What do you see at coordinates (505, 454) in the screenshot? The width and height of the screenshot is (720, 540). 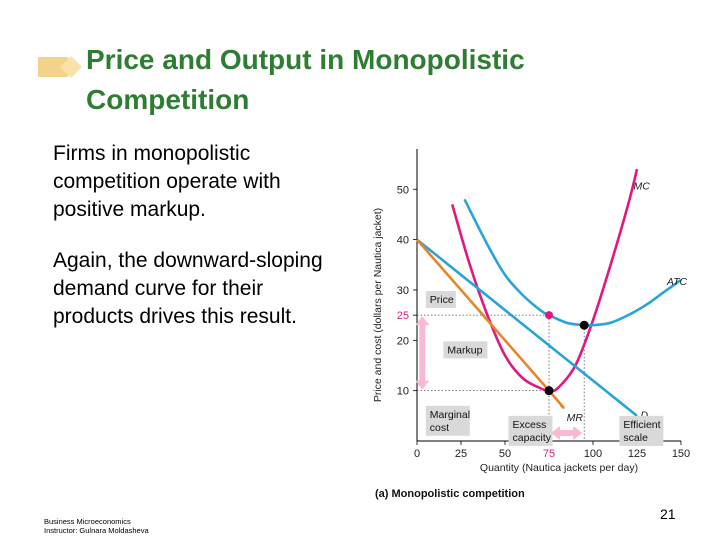 I see `x-tick-label: 50` at bounding box center [505, 454].